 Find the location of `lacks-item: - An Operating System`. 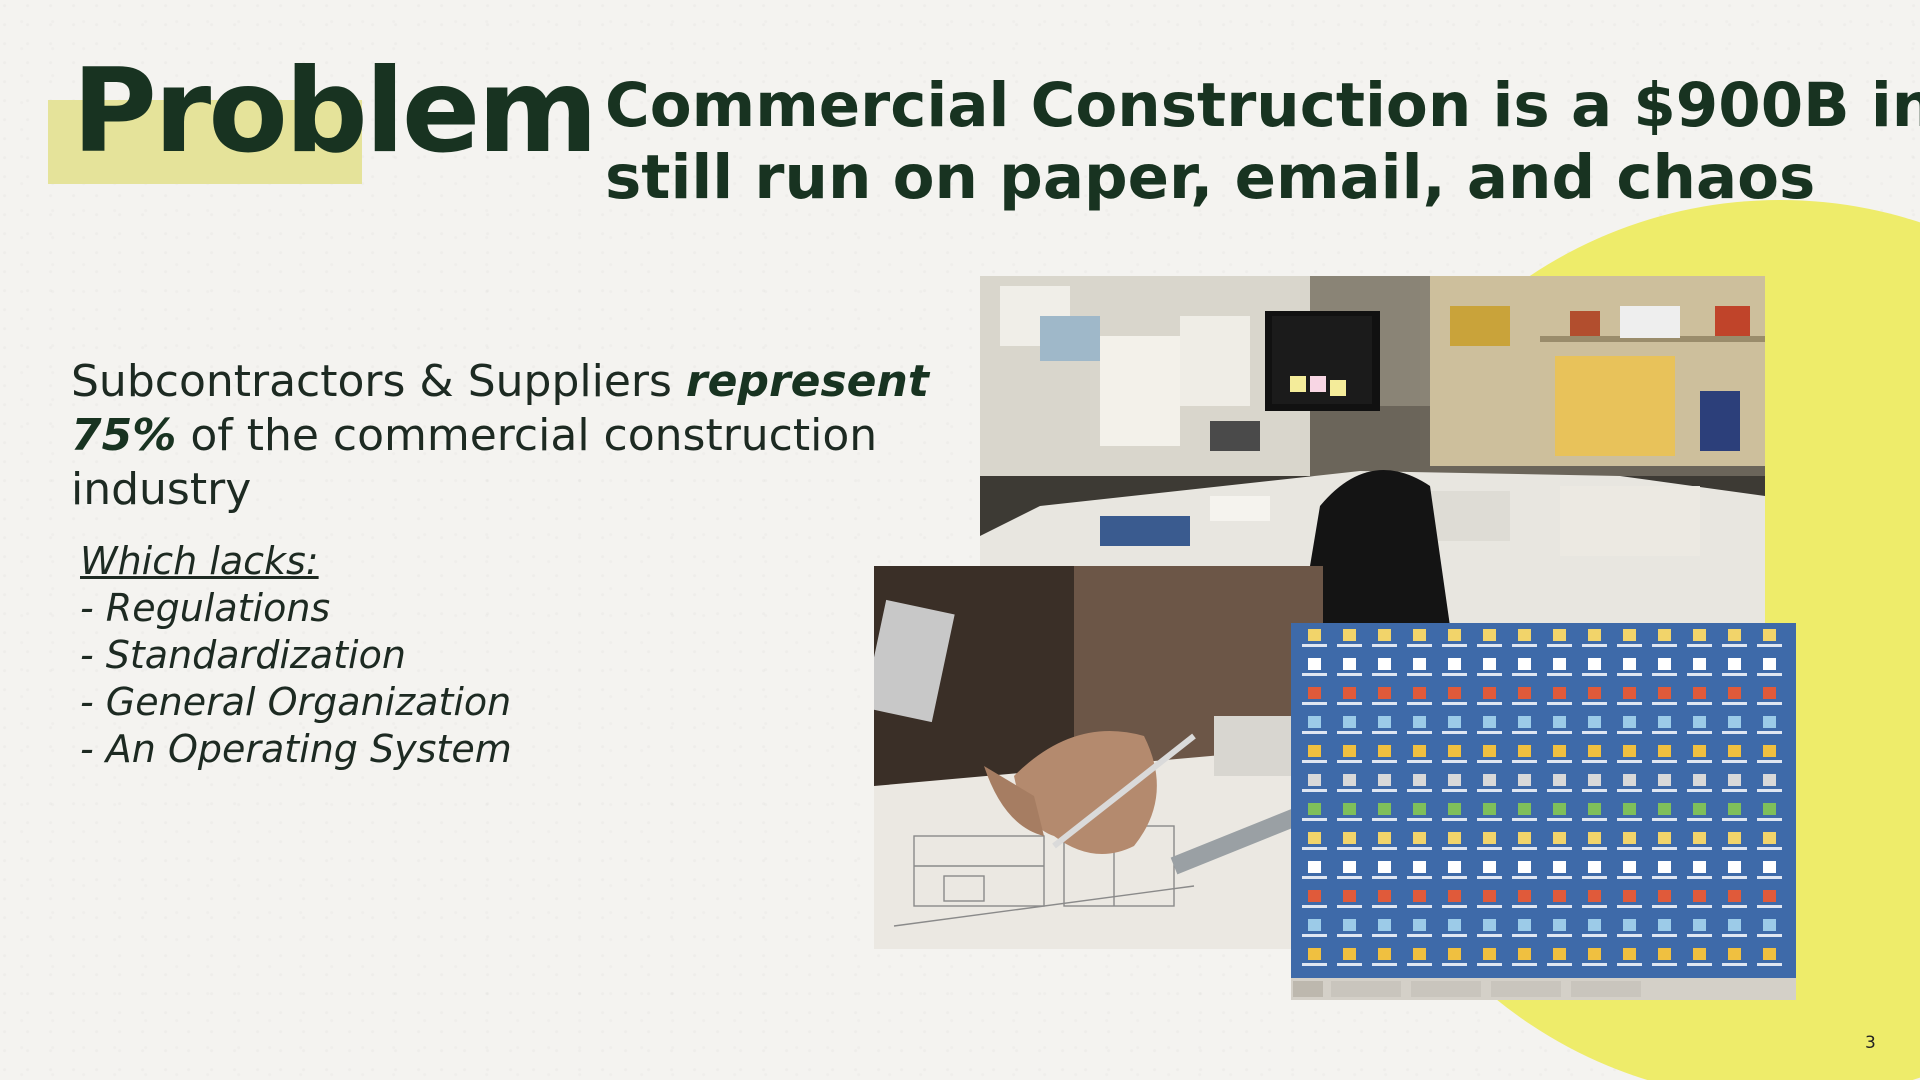

lacks-item: - An Operating System is located at coordinates (296, 749).